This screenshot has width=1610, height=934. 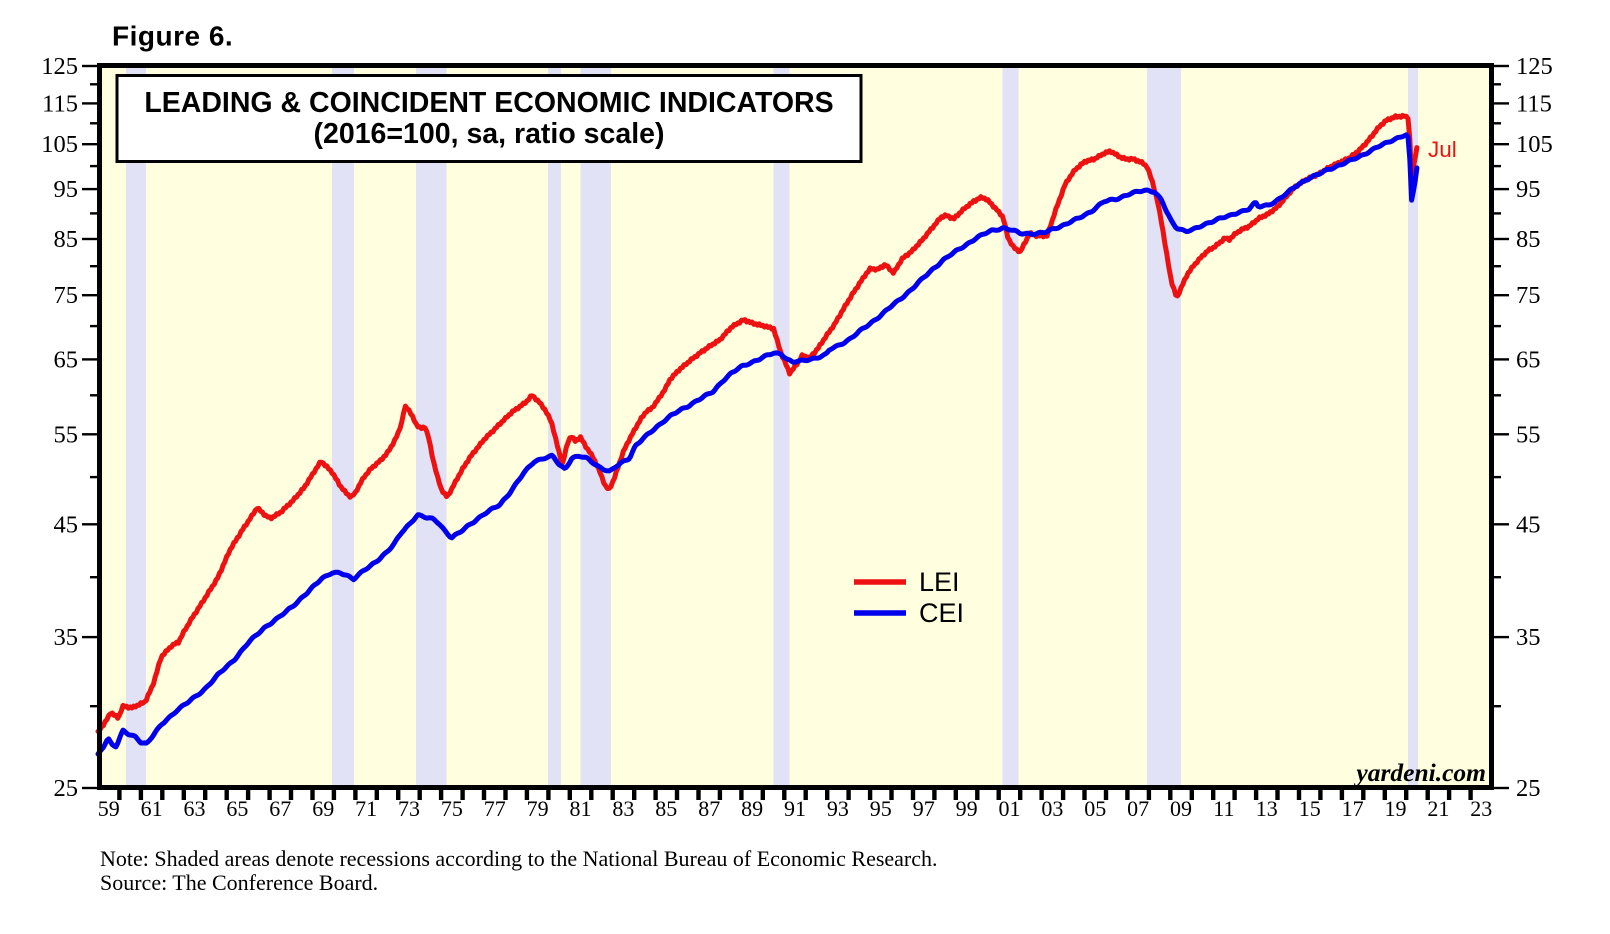 I want to click on svg-text: 09, so click(x=1181, y=808).